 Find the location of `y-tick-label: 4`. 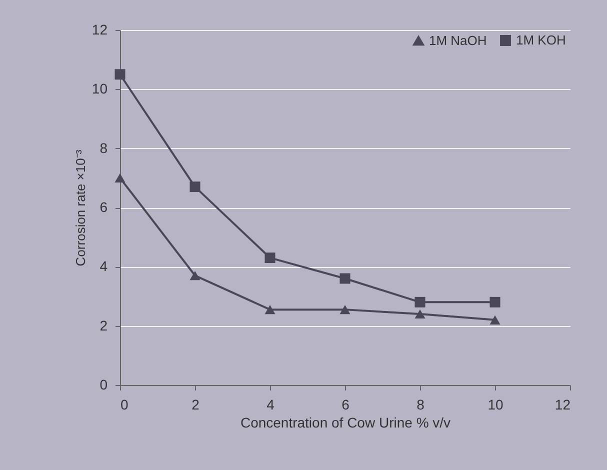

y-tick-label: 4 is located at coordinates (104, 266).